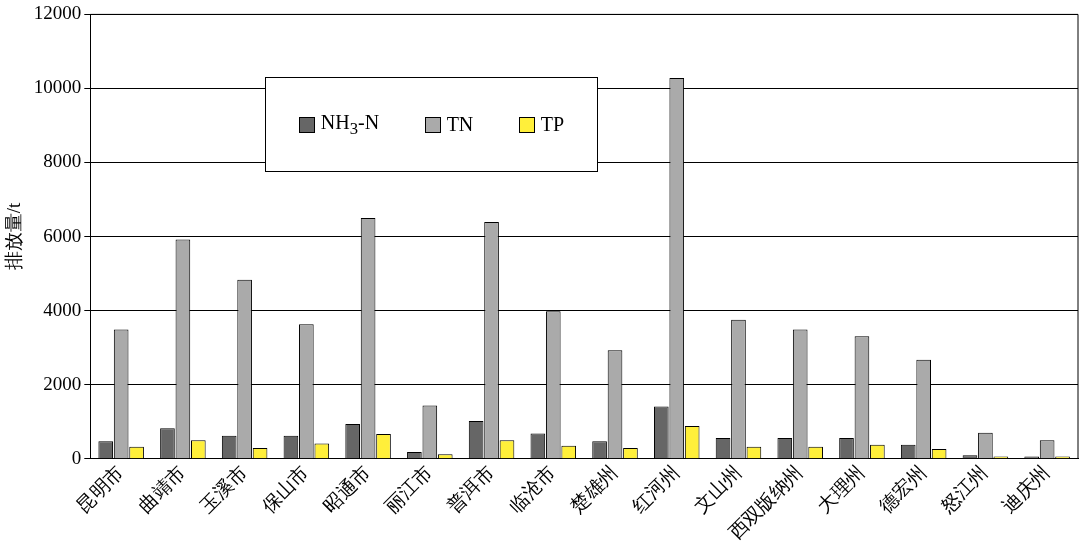  What do you see at coordinates (409, 489) in the screenshot?
I see `x-tick-label: 丽江市` at bounding box center [409, 489].